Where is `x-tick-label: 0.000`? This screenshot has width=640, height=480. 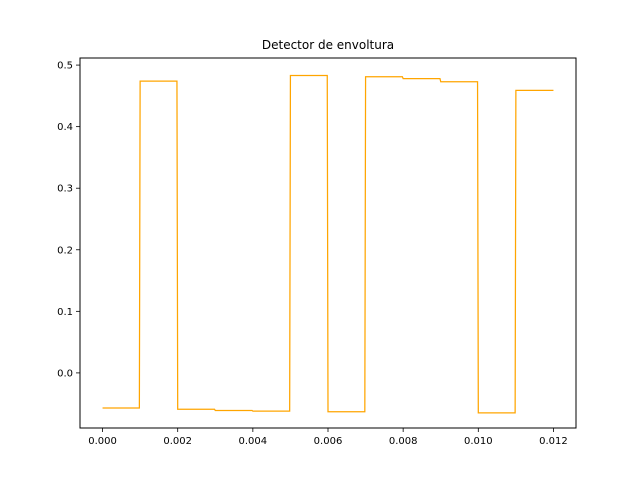 x-tick-label: 0.000 is located at coordinates (102, 441).